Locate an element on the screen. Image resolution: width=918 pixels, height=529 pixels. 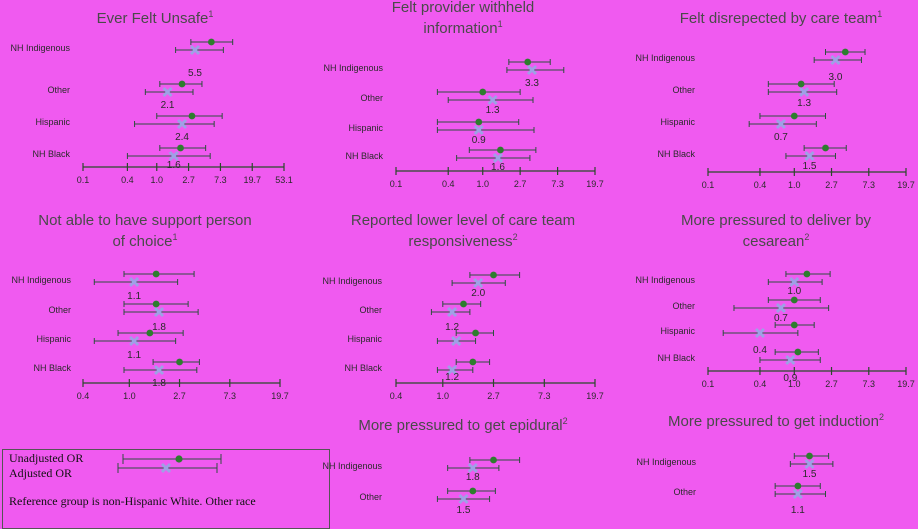
legend-adjusted-marker is located at coordinates (166, 468).